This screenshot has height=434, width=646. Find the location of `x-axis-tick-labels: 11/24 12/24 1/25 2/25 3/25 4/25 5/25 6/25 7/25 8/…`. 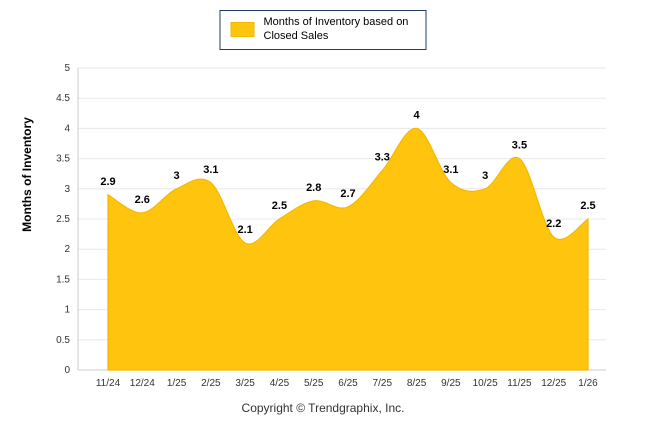

x-axis-tick-labels: 11/24 12/24 1/25 2/25 3/25 4/25 5/25 6/25 7/25 8/… is located at coordinates (347, 383).